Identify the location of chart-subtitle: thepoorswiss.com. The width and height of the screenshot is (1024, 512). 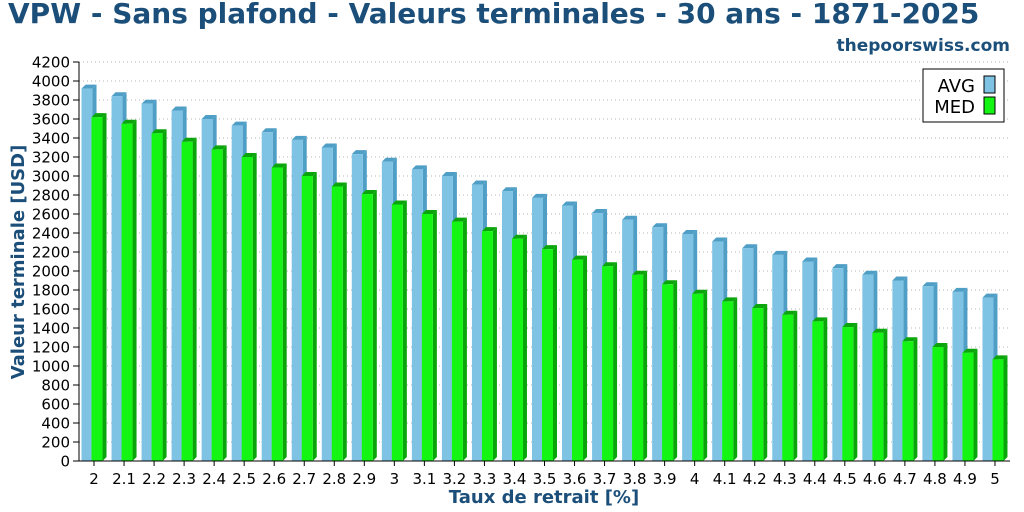
(923, 46).